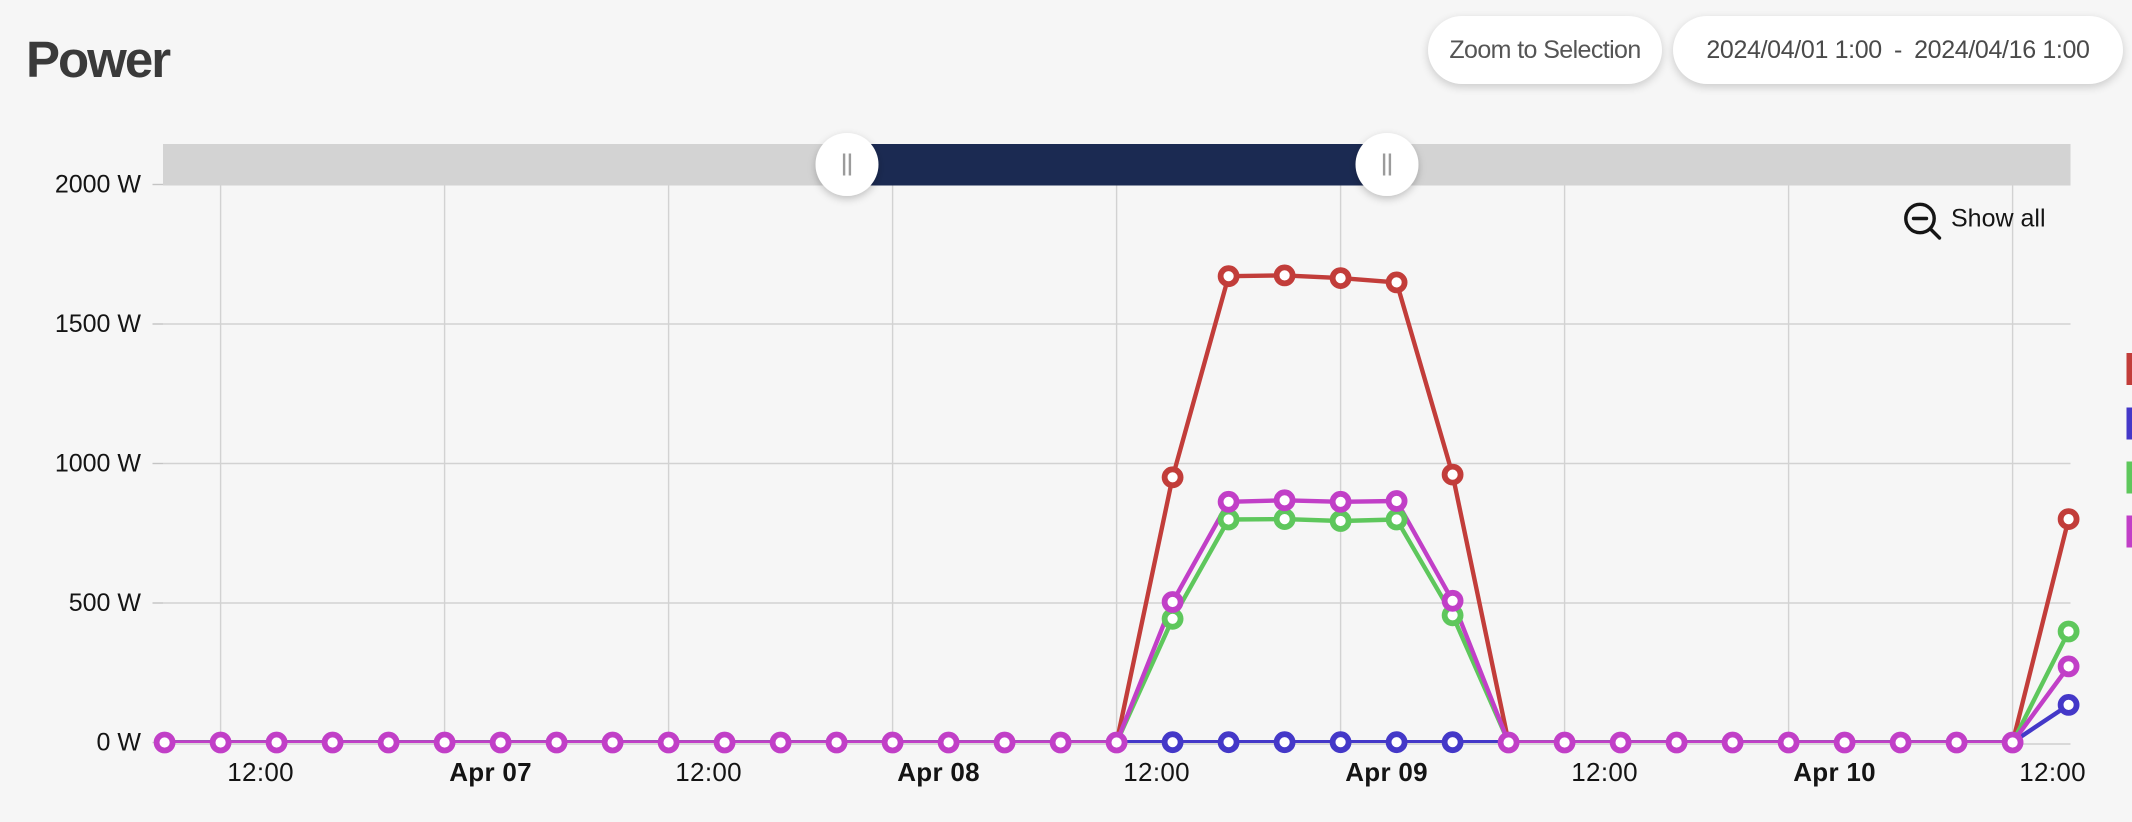 This screenshot has height=822, width=2132. What do you see at coordinates (98, 324) in the screenshot?
I see `svg-text: 1500 W` at bounding box center [98, 324].